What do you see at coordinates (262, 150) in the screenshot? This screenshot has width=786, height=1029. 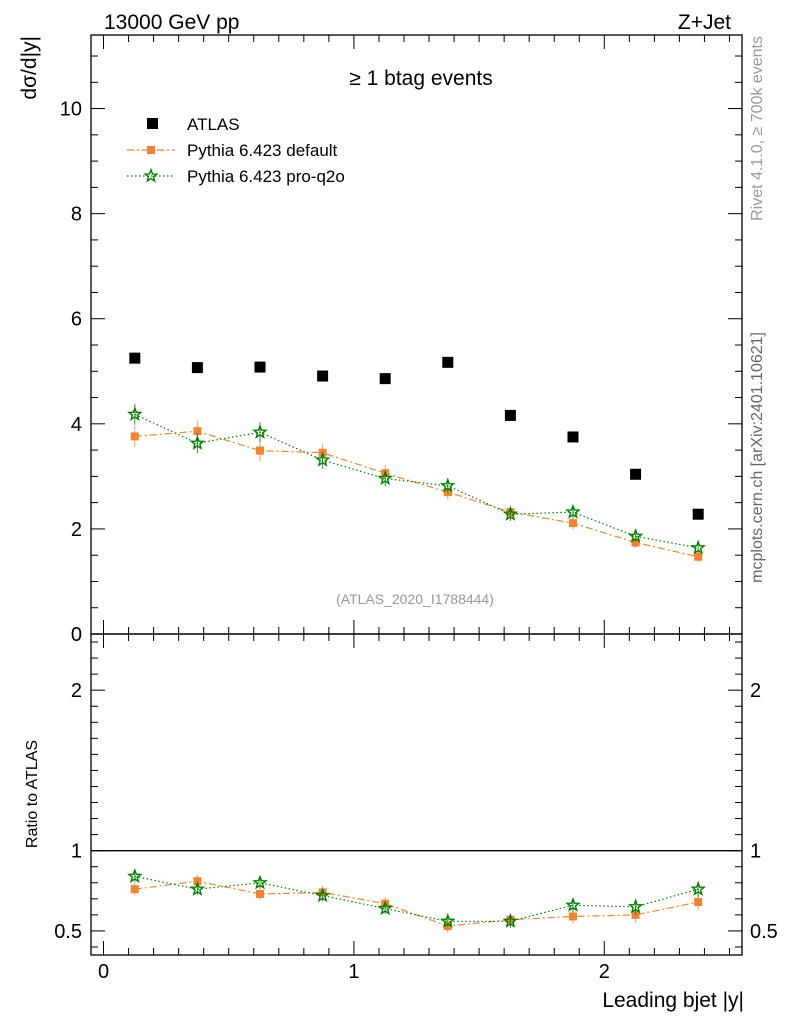 I see `legend-default-label: Pythia 6.423 default` at bounding box center [262, 150].